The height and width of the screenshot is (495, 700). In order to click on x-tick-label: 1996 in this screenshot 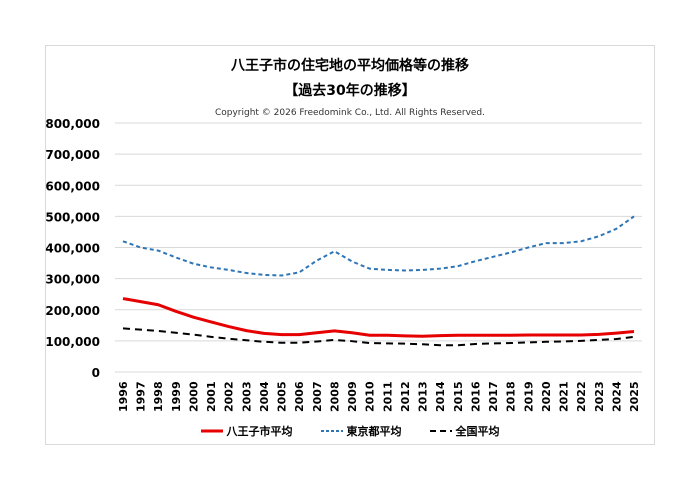, I will do `click(123, 396)`.